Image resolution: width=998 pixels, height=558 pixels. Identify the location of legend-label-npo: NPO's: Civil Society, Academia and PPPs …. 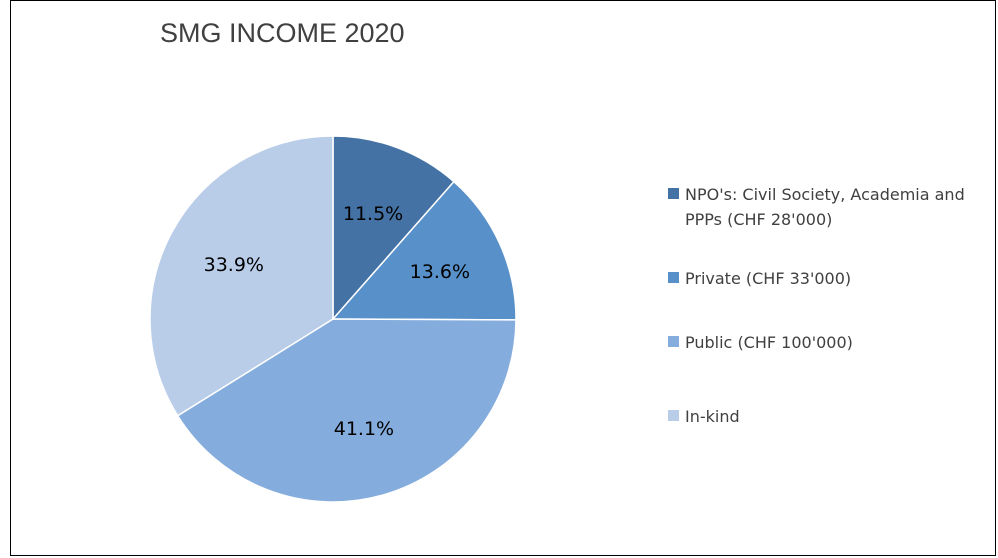
(825, 207).